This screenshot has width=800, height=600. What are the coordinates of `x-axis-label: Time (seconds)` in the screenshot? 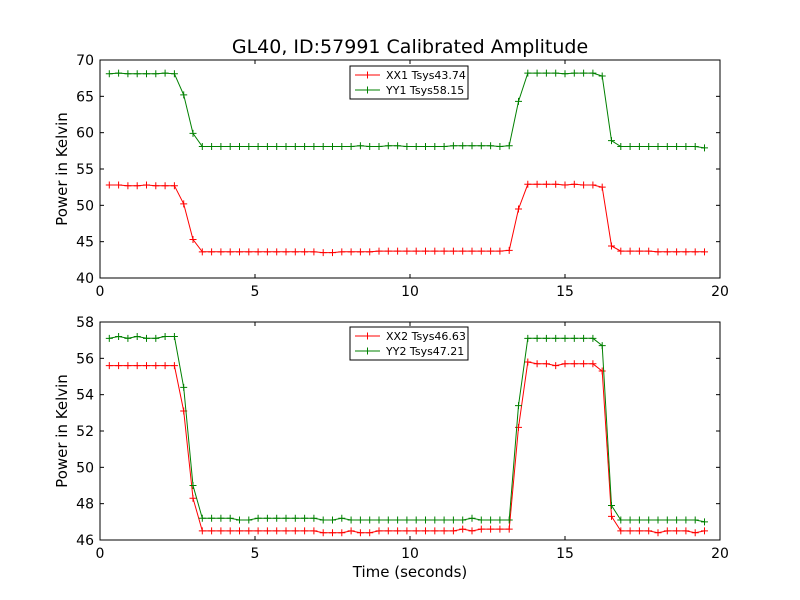 It's located at (410, 572).